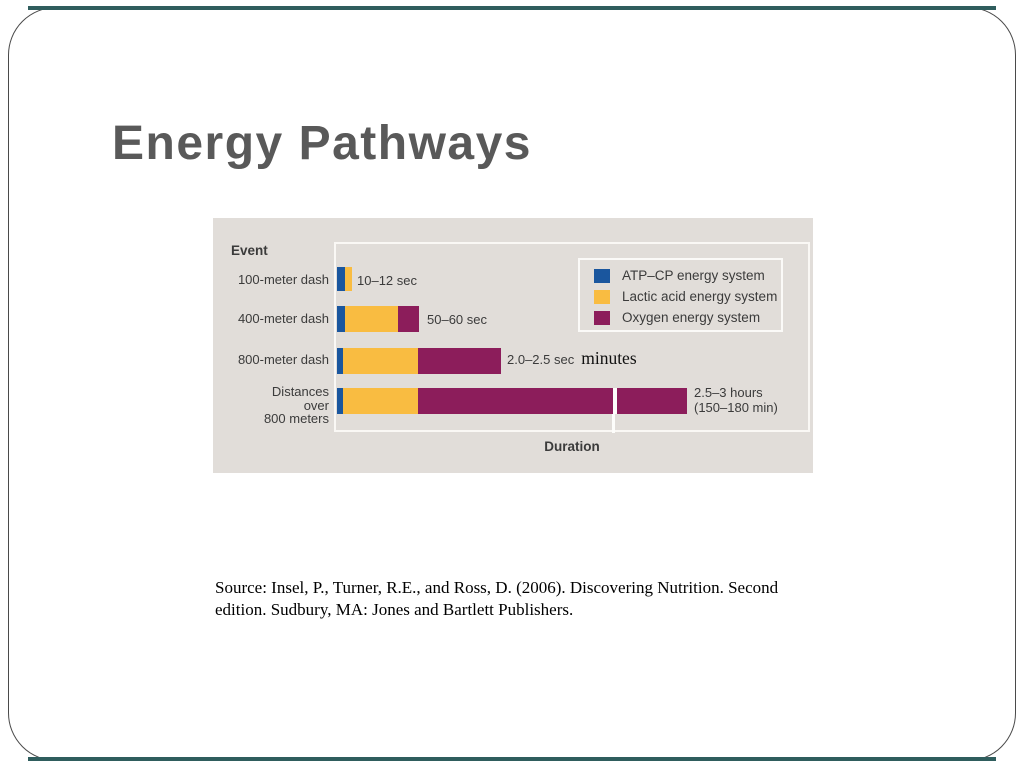  What do you see at coordinates (572, 337) in the screenshot?
I see `plot-area` at bounding box center [572, 337].